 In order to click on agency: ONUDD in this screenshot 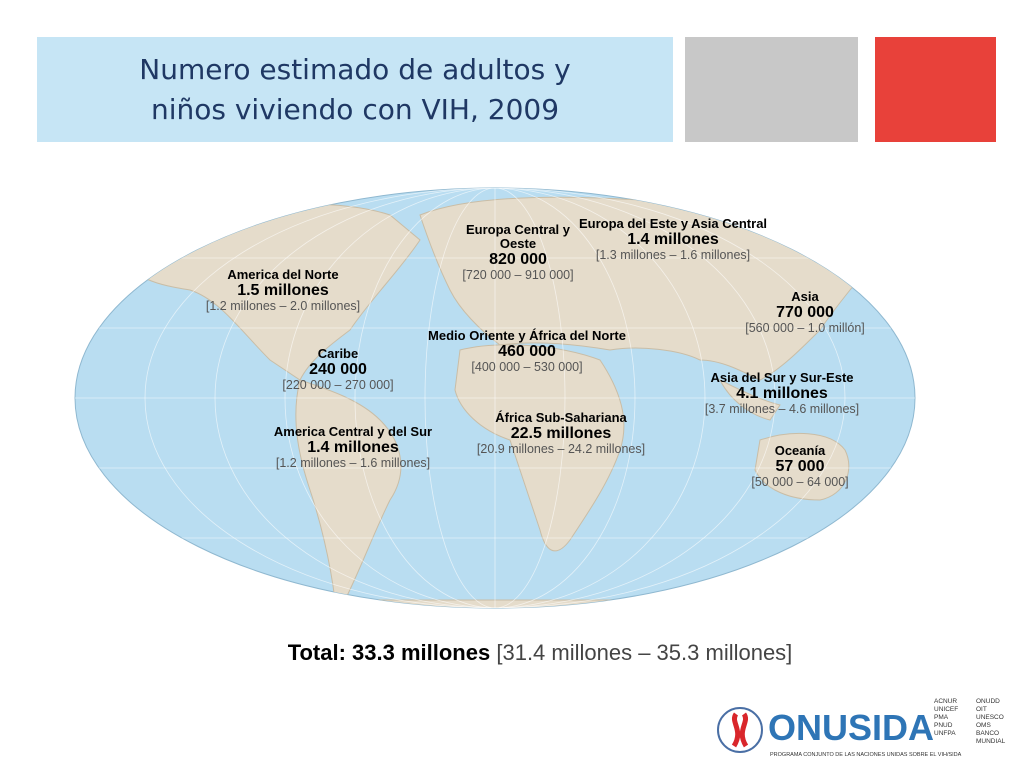, I will do `click(988, 701)`.